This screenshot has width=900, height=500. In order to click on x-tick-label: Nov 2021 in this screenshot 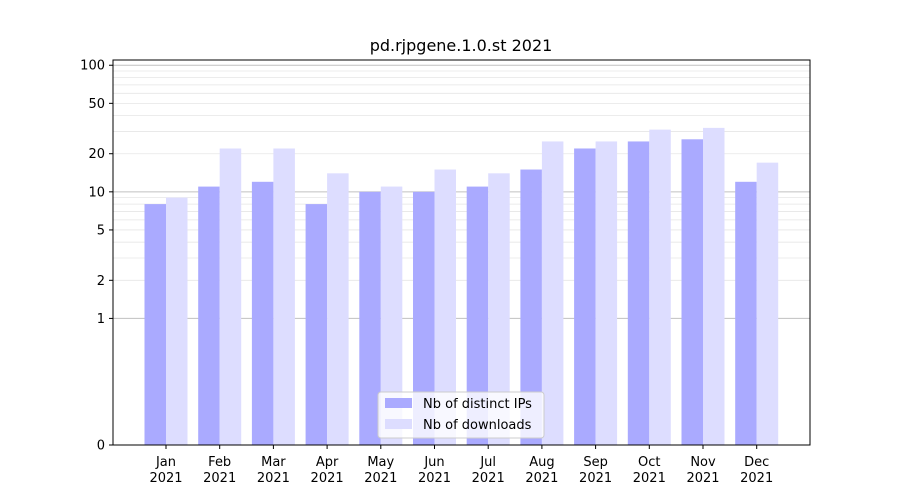, I will do `click(702, 470)`.